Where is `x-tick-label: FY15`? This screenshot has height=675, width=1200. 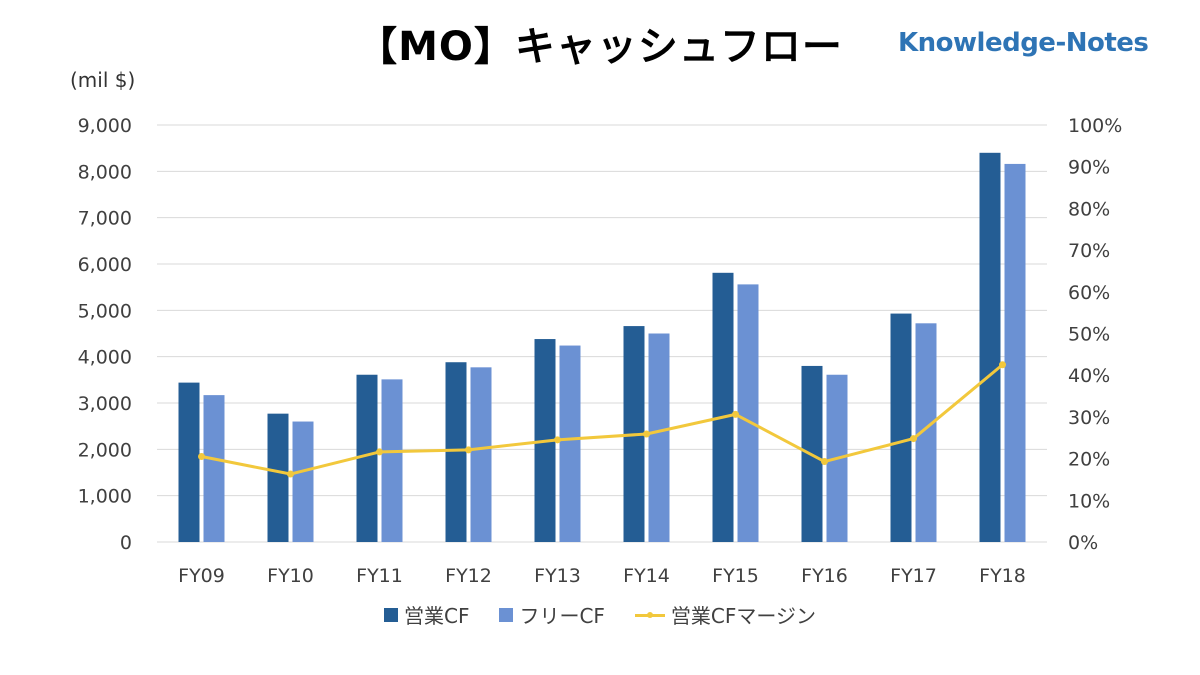
x-tick-label: FY15 is located at coordinates (735, 576).